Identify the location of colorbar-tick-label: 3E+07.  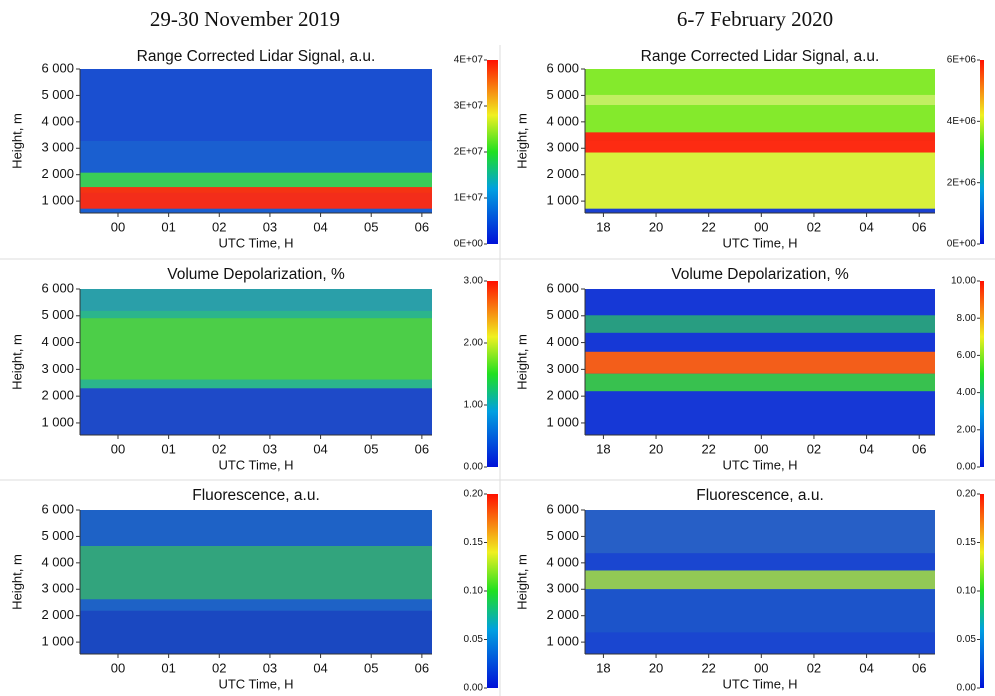
(469, 106).